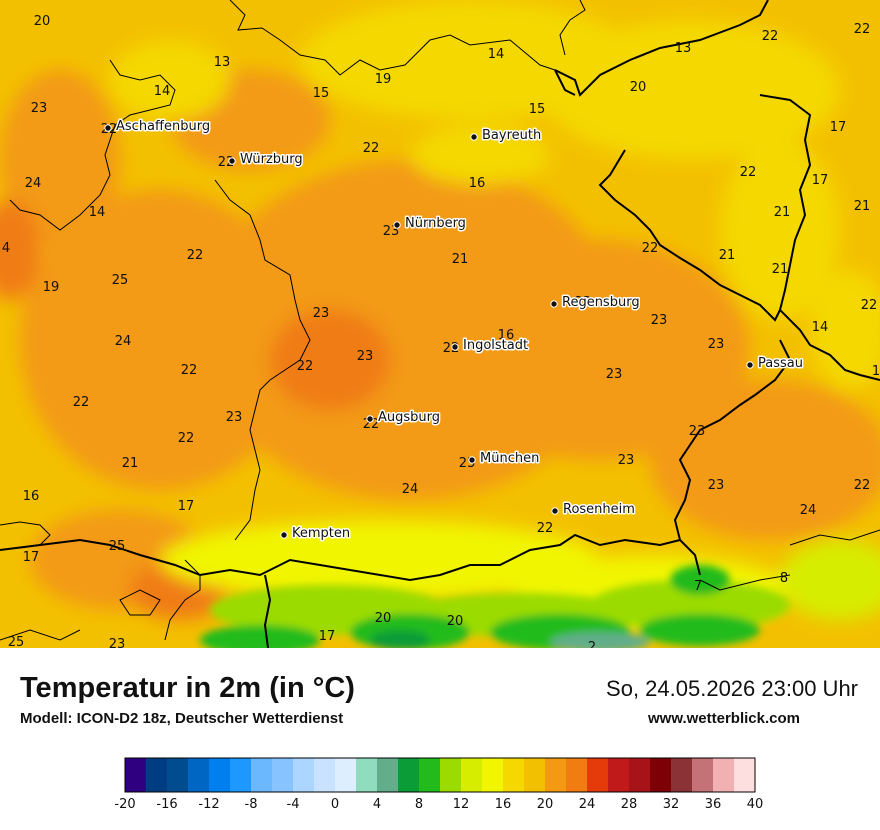  What do you see at coordinates (683, 48) in the screenshot?
I see `temperature-label: 13` at bounding box center [683, 48].